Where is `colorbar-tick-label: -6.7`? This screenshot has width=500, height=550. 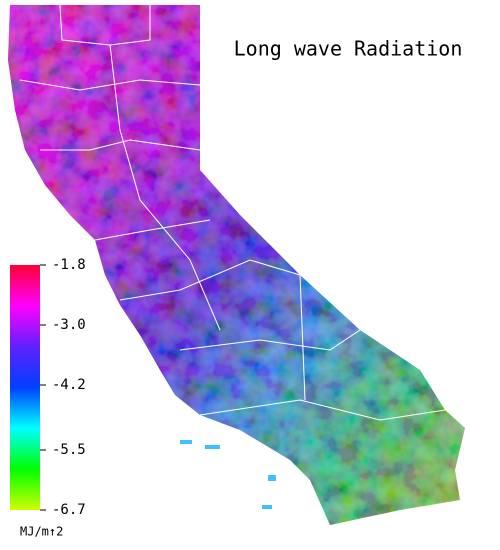
colorbar-tick-label: -6.7 is located at coordinates (69, 510).